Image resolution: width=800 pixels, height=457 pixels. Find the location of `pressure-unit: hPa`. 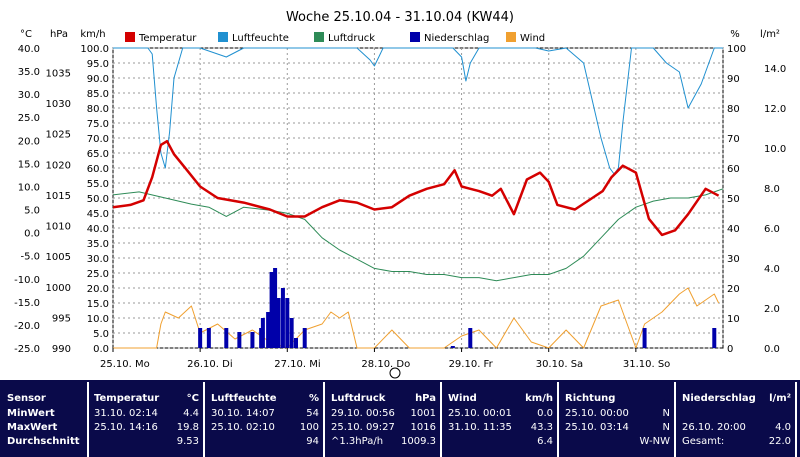

pressure-unit: hPa is located at coordinates (425, 398).